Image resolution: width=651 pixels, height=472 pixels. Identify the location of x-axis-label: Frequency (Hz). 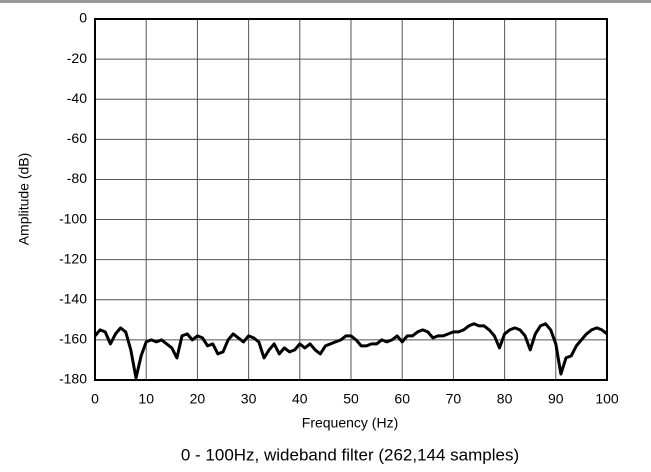
(350, 423).